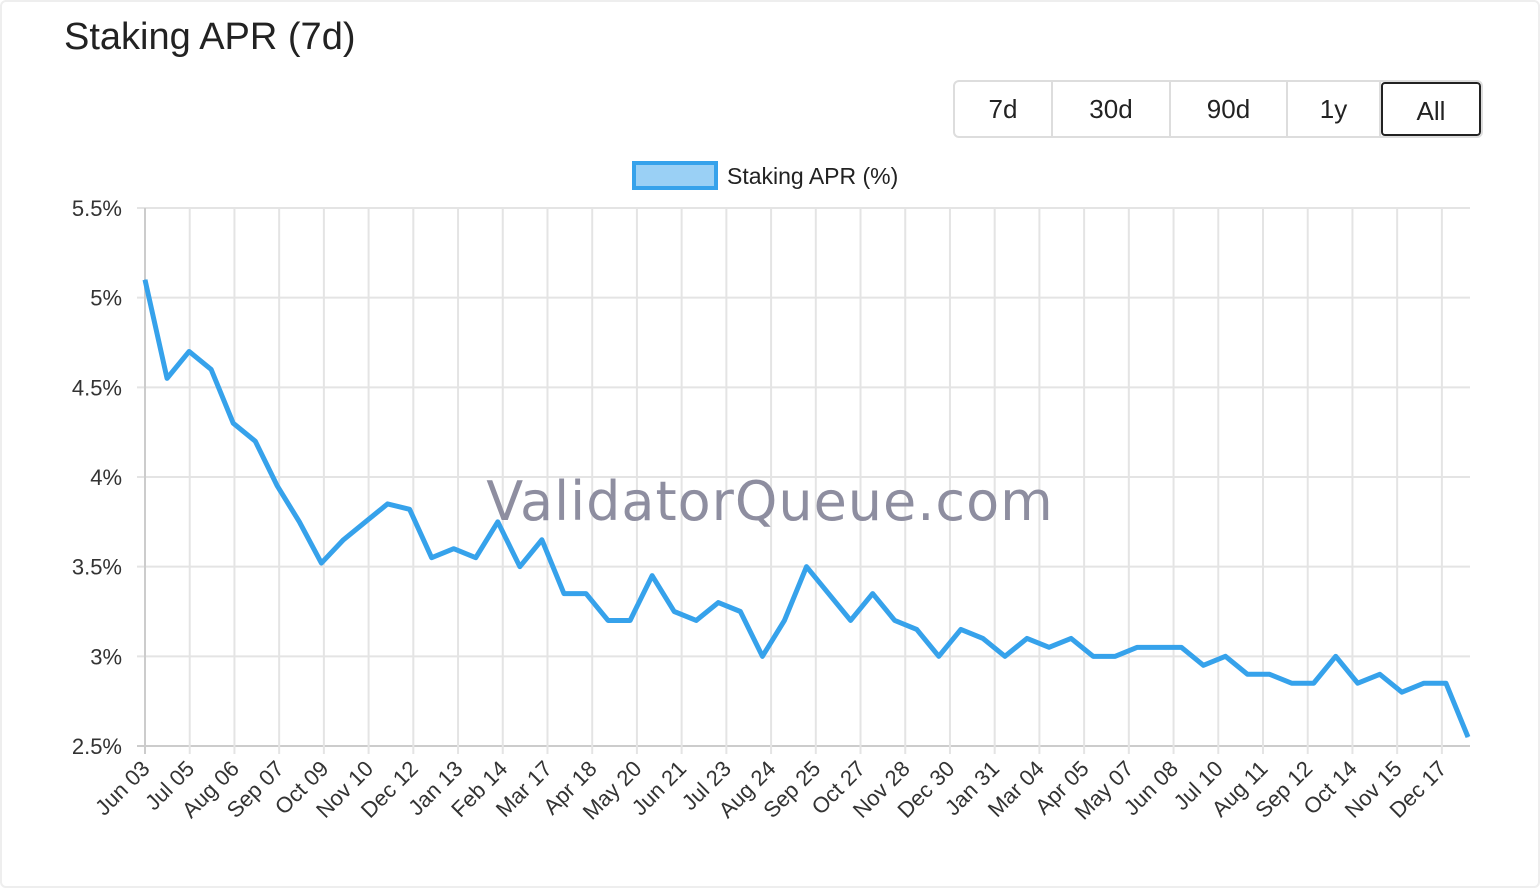  I want to click on legend: Staking APR (%), so click(765, 175).